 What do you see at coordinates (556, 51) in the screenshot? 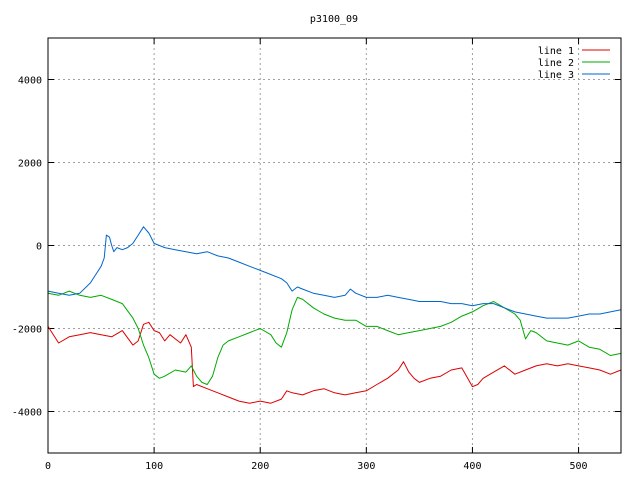
I see `legend-label-1: line 1` at bounding box center [556, 51].